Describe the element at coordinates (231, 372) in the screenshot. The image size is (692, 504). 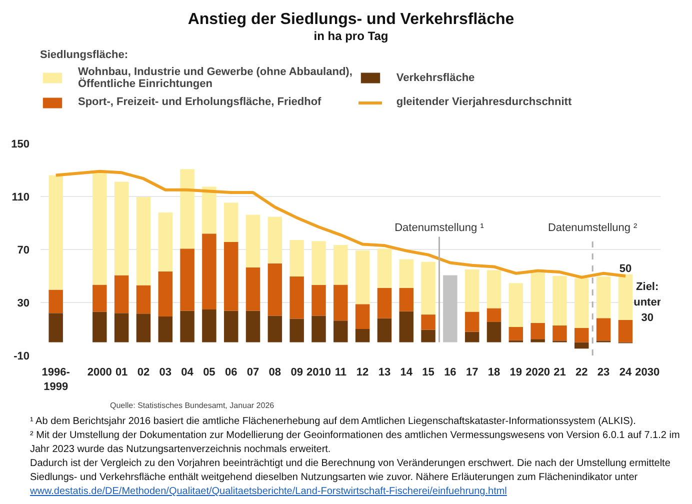
I see `x-tick-label: 06` at that location.